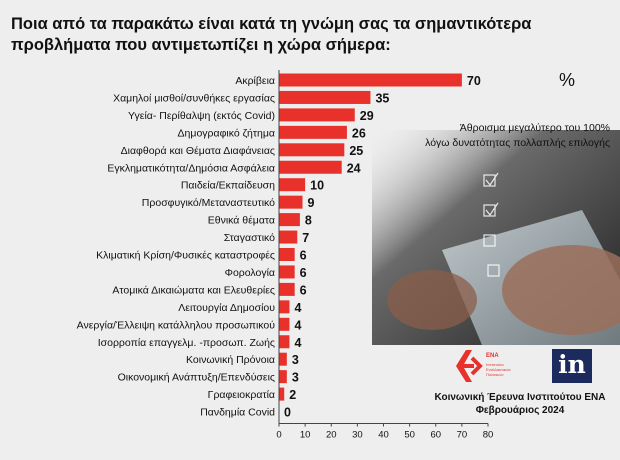  I want to click on x-tick-label: 40, so click(383, 435).